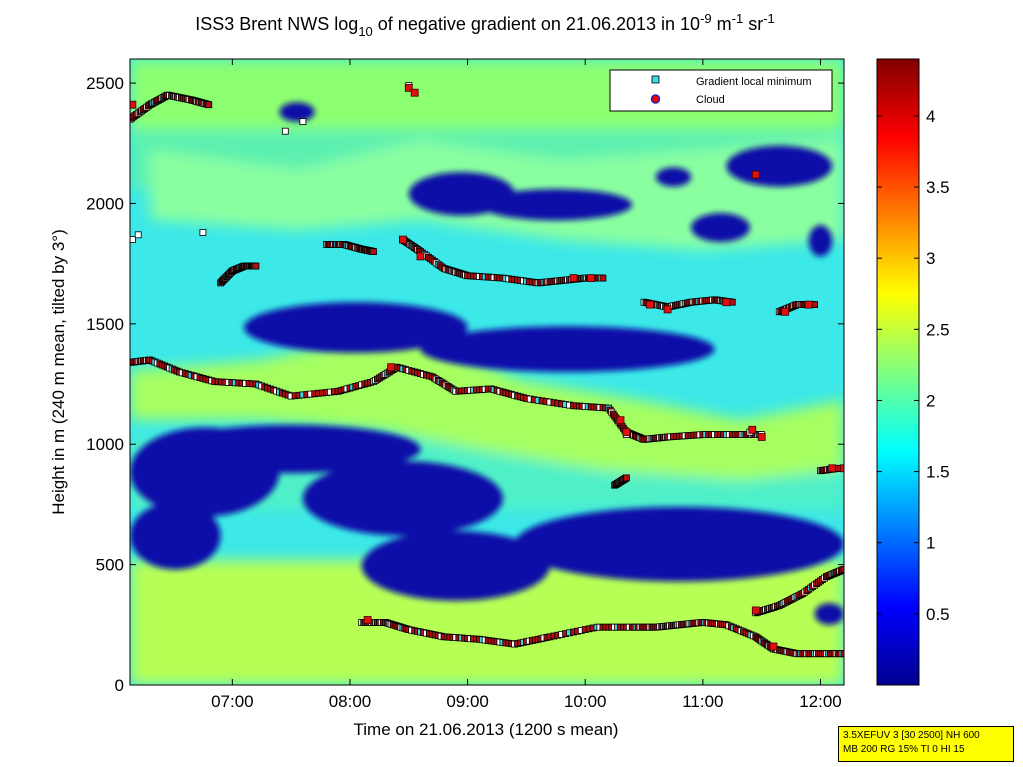 The height and width of the screenshot is (767, 1023). I want to click on colorbar-ticks: 0.5 1 1.5 2 2.5 3 3.5 4, so click(913, 365).